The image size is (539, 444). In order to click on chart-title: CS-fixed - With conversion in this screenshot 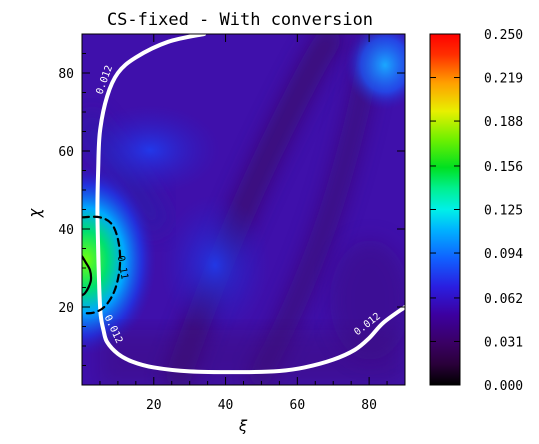, I will do `click(240, 20)`.